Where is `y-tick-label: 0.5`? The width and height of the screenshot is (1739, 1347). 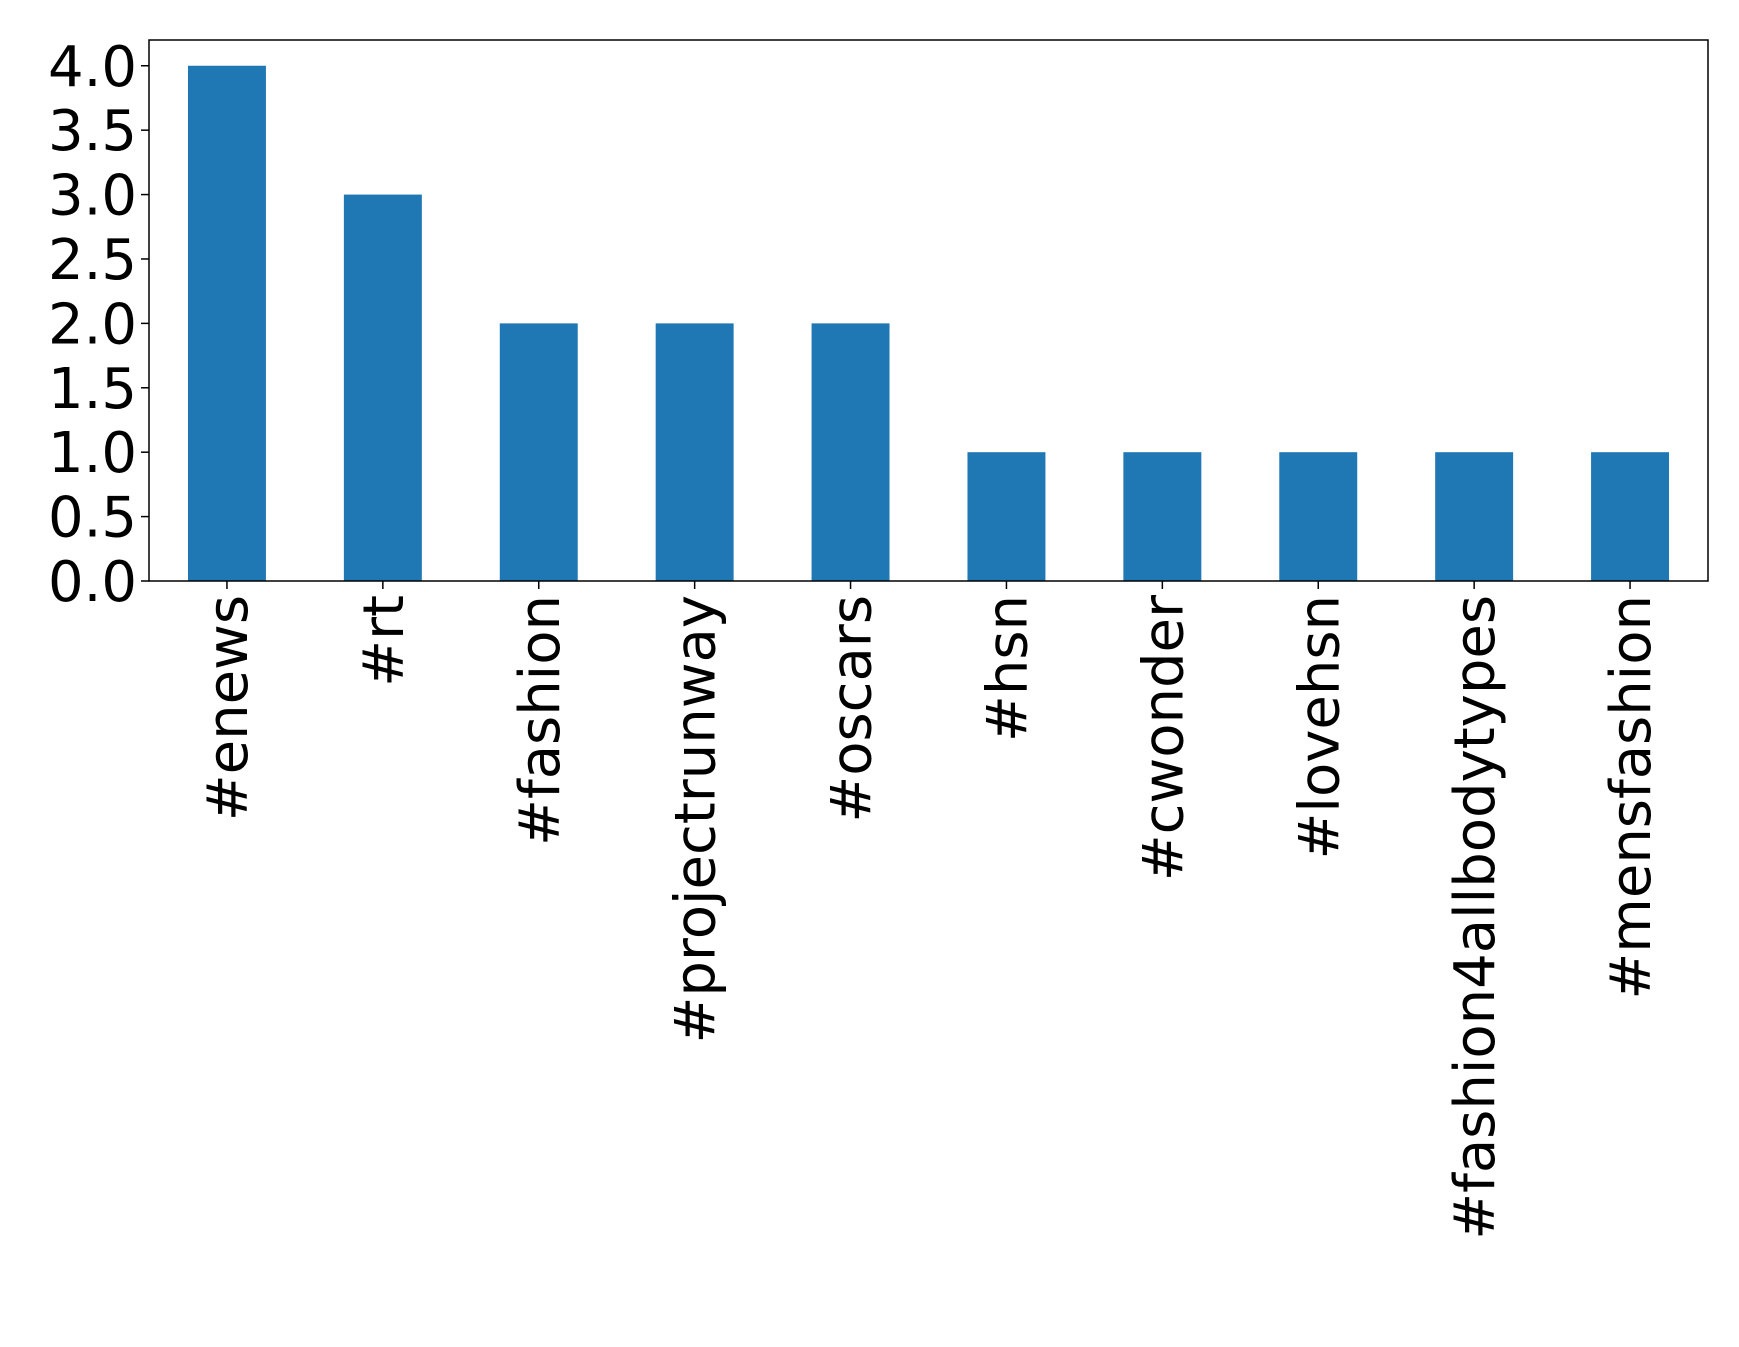
y-tick-label: 0.5 is located at coordinates (92, 518).